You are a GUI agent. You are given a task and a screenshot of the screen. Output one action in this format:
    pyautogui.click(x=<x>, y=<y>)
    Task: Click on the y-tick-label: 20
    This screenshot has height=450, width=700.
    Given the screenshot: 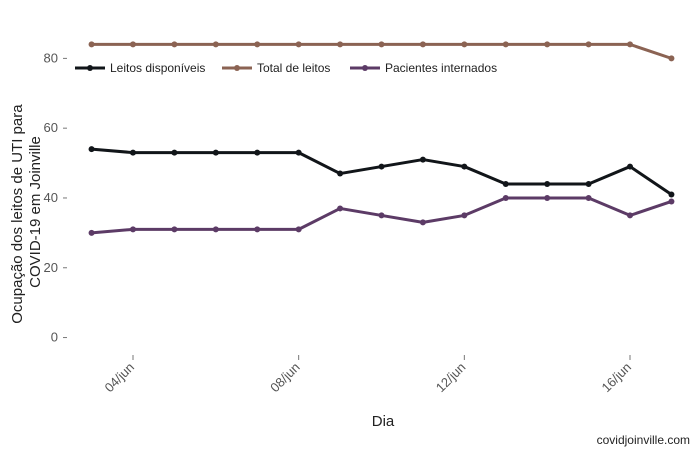 What is the action you would take?
    pyautogui.click(x=51, y=267)
    